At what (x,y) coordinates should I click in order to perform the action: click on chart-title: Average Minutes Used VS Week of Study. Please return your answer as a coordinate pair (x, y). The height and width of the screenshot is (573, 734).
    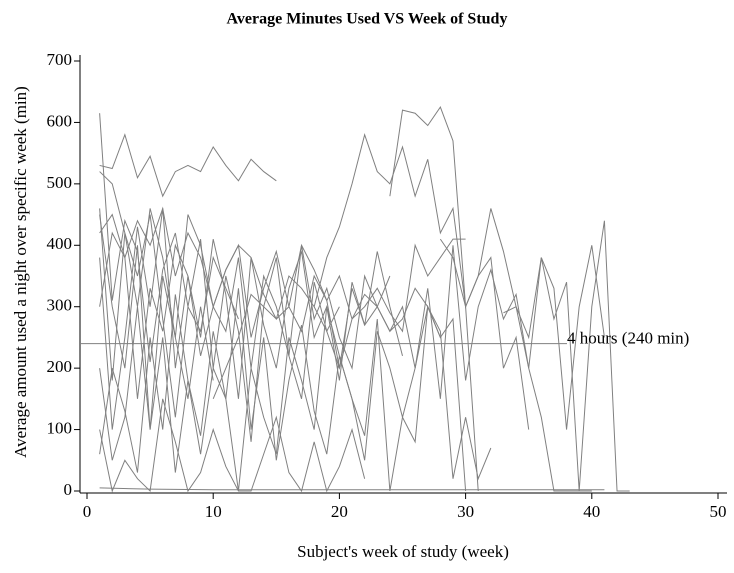
    Looking at the image, I should click on (367, 19).